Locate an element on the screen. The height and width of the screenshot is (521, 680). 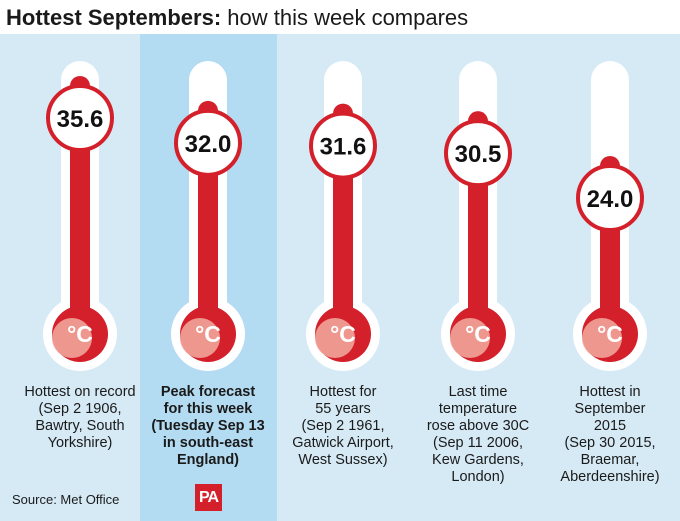
caption-line: Peak forecast is located at coordinates (208, 392).